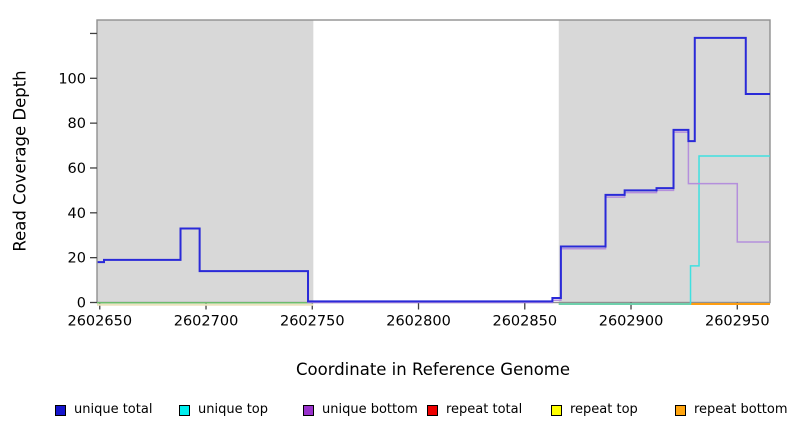 The height and width of the screenshot is (432, 792). What do you see at coordinates (312, 322) in the screenshot?
I see `x-tick-label: 2602750` at bounding box center [312, 322].